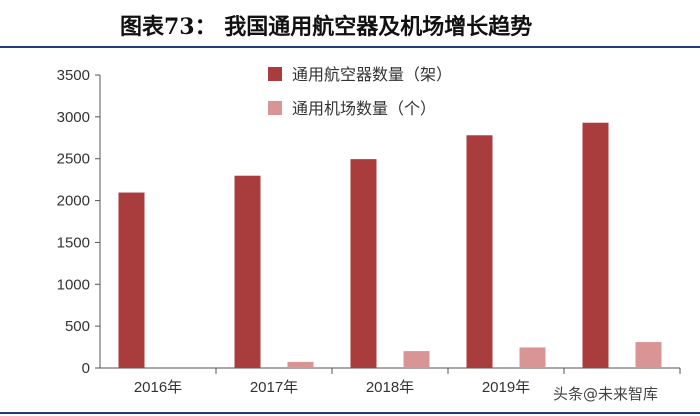 The image size is (700, 416). Describe the element at coordinates (372, 74) in the screenshot. I see `legend-label-aircraft: 通用航空器数量（架）` at that location.